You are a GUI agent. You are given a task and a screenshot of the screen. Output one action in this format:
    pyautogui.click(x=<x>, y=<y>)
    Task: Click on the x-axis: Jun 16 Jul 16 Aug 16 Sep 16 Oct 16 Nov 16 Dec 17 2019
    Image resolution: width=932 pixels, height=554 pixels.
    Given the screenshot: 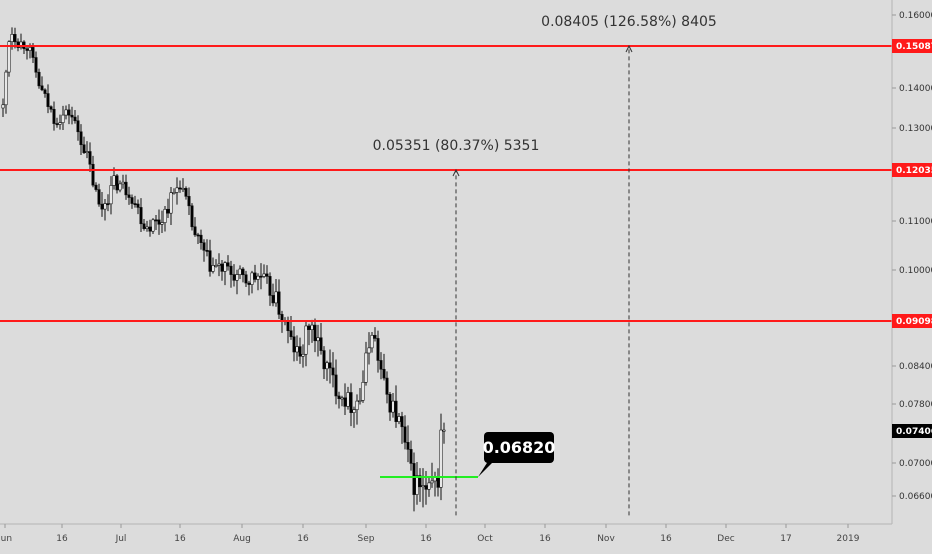 What is the action you would take?
    pyautogui.click(x=430, y=534)
    